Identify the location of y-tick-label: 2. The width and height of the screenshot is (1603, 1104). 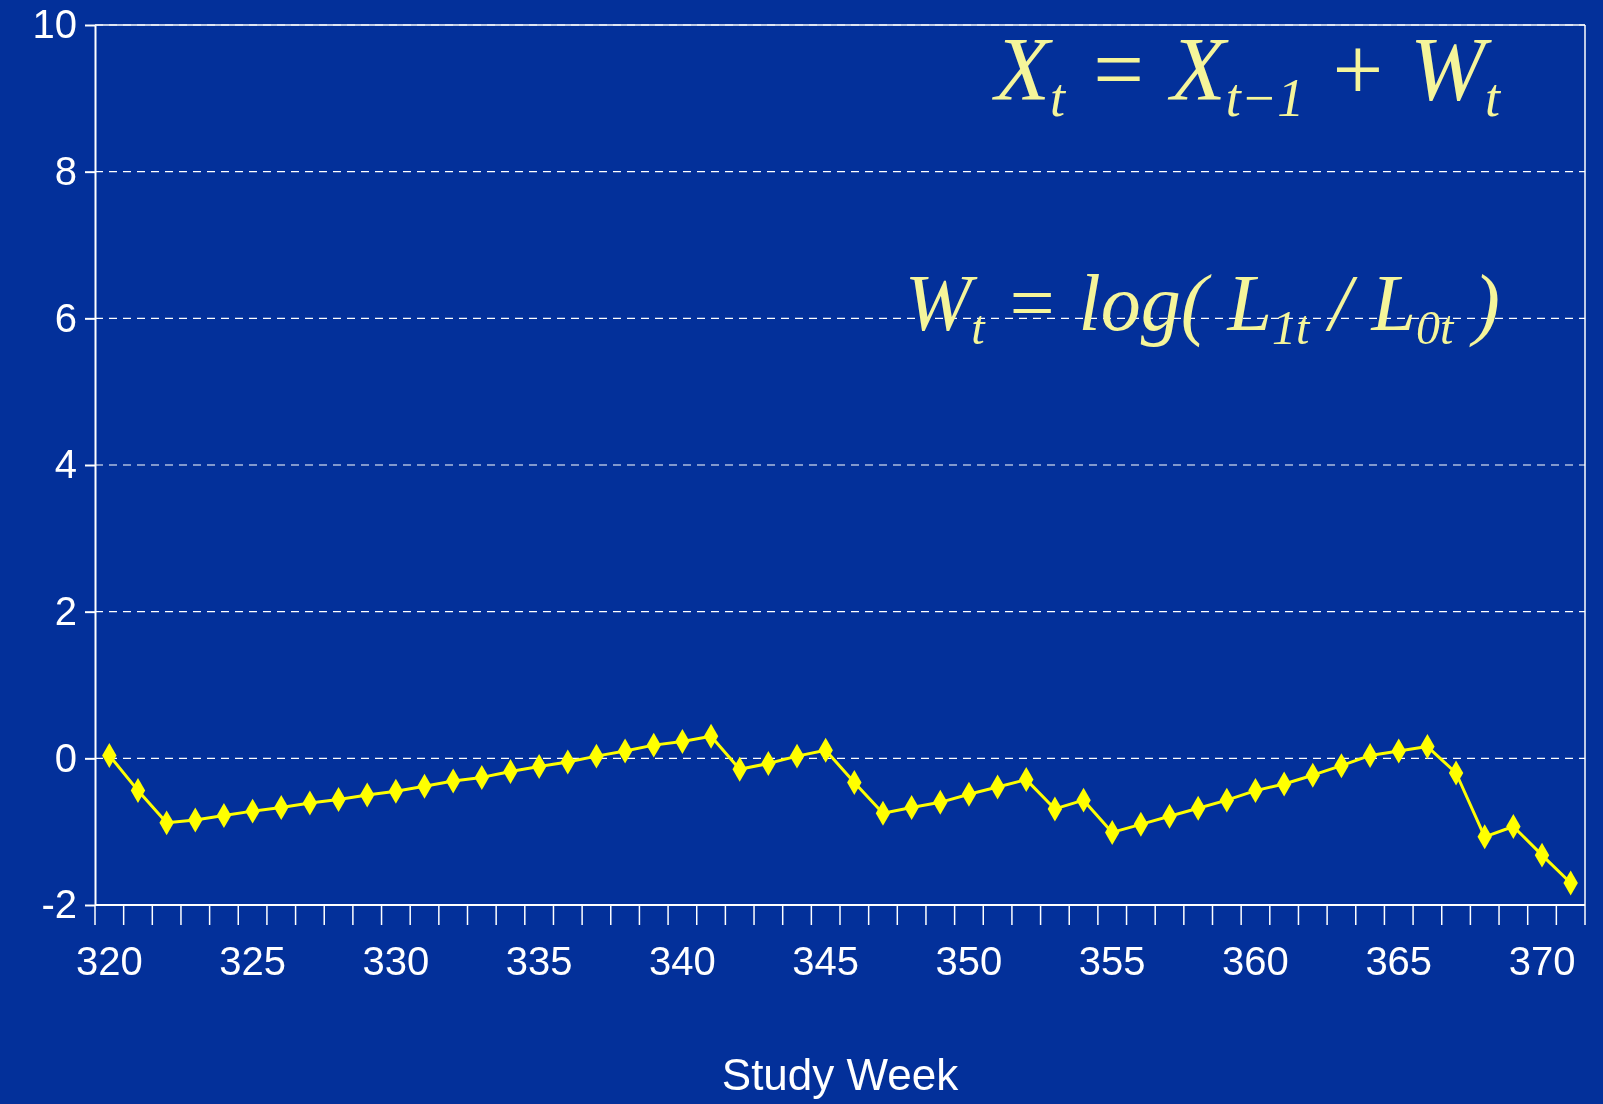
(65, 610).